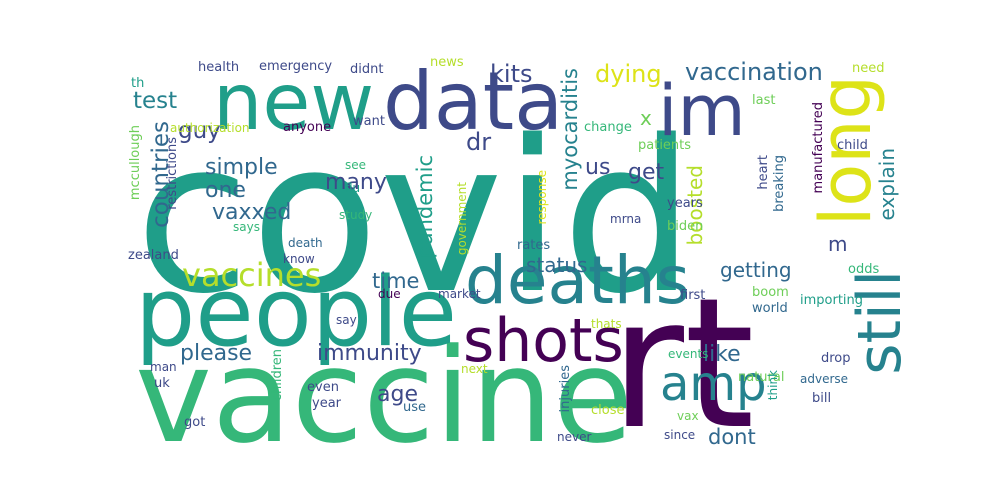 This screenshot has height=500, width=1000. What do you see at coordinates (137, 83) in the screenshot?
I see `cloud-word-th: th` at bounding box center [137, 83].